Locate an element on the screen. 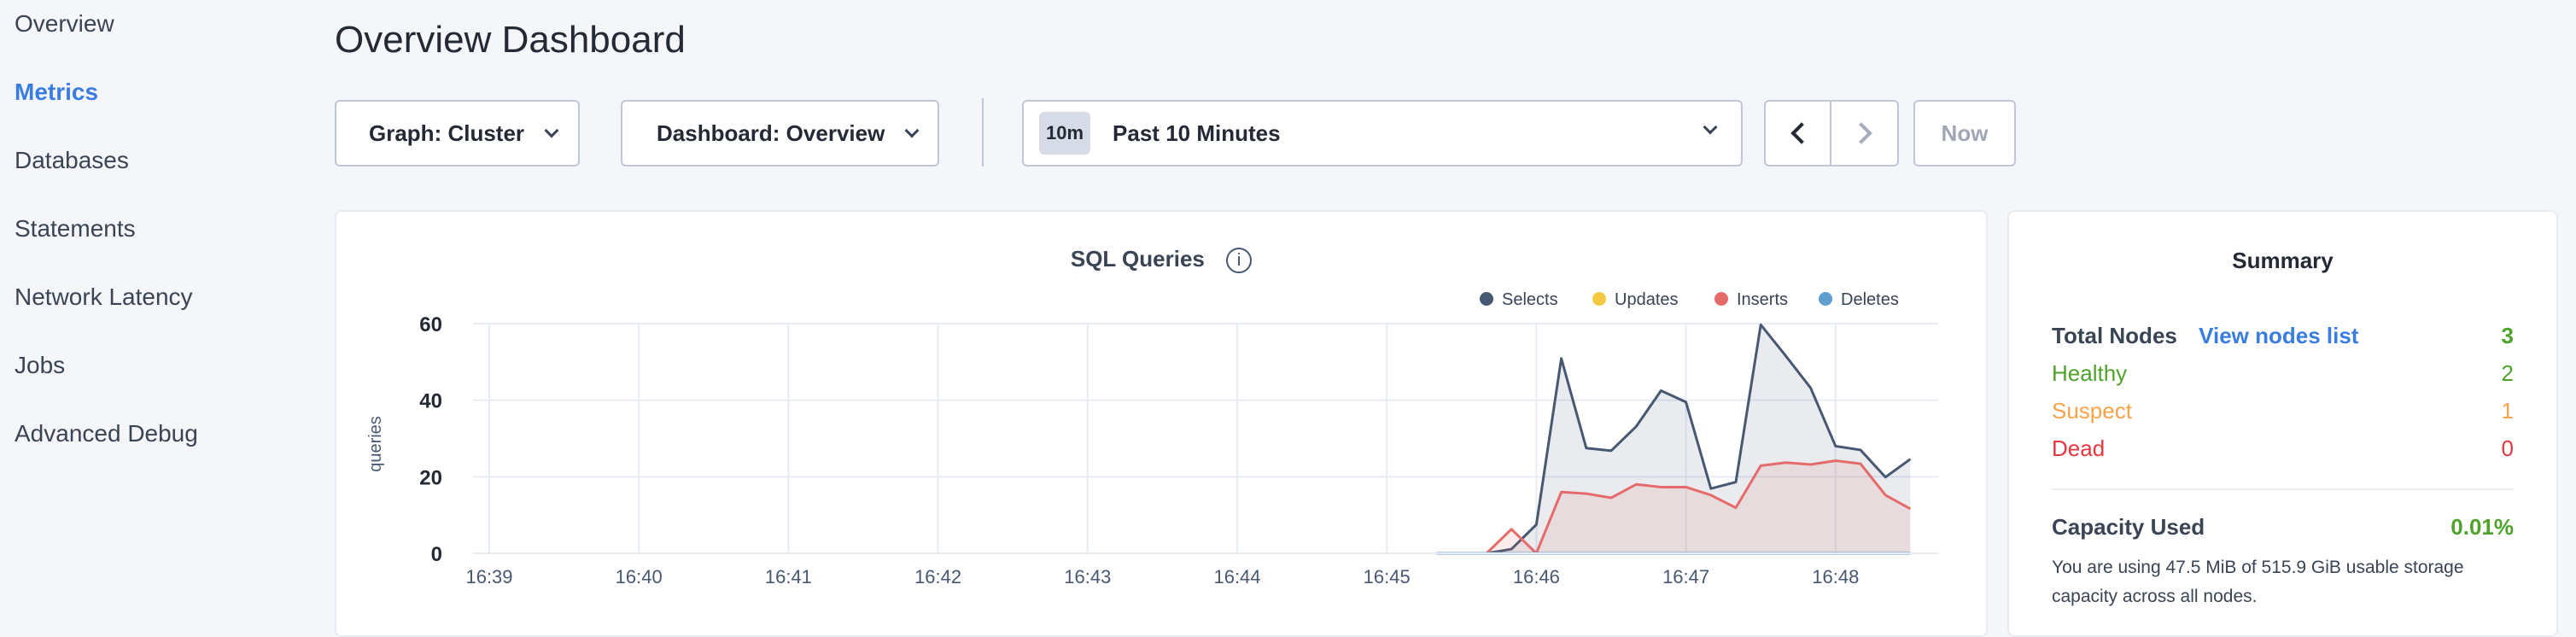  summary-divider is located at coordinates (2283, 489).